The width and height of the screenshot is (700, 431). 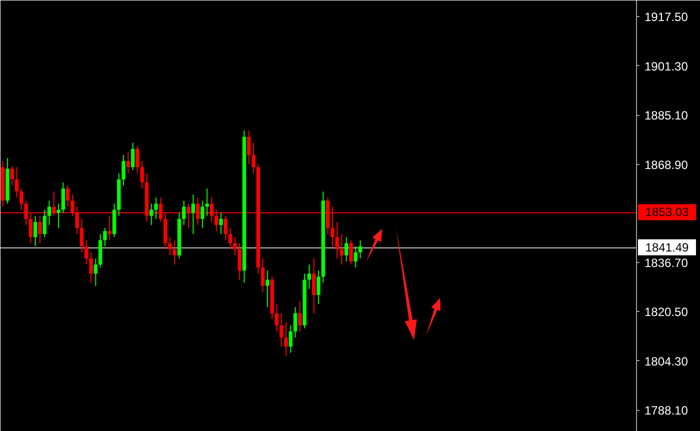 What do you see at coordinates (666, 312) in the screenshot?
I see `y-tick-label: 1820.50` at bounding box center [666, 312].